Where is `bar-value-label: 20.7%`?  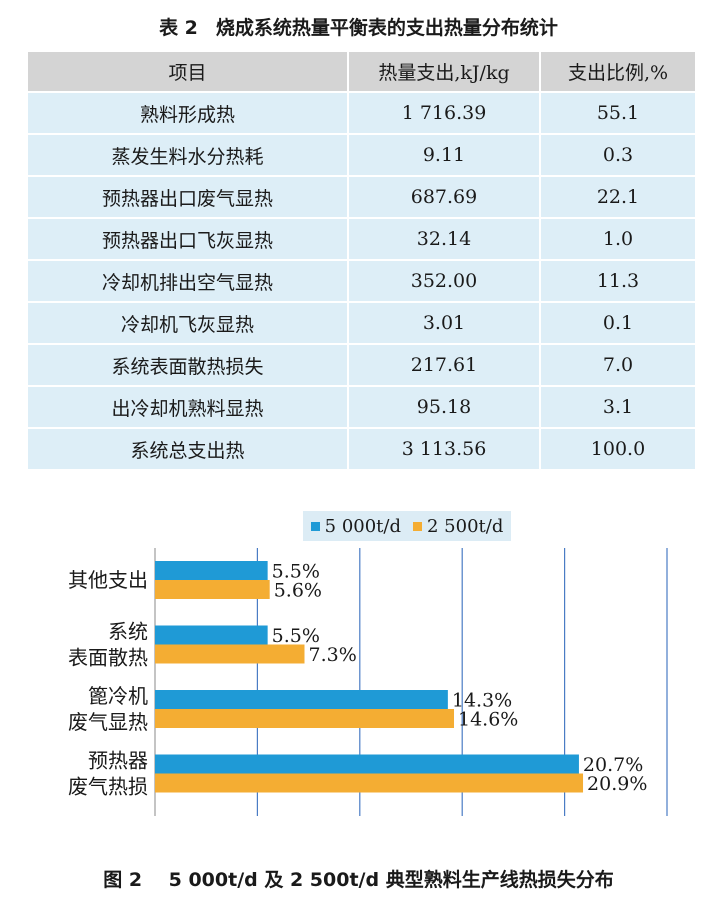
bar-value-label: 20.7% is located at coordinates (613, 765).